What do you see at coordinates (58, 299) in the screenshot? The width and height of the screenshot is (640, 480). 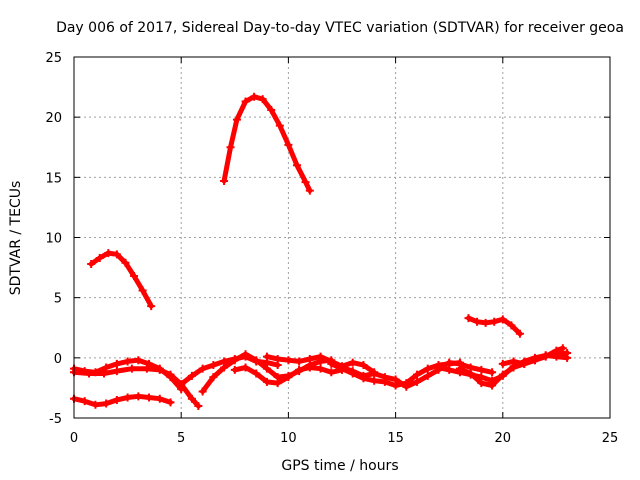 I see `y-tick-label: 5` at bounding box center [58, 299].